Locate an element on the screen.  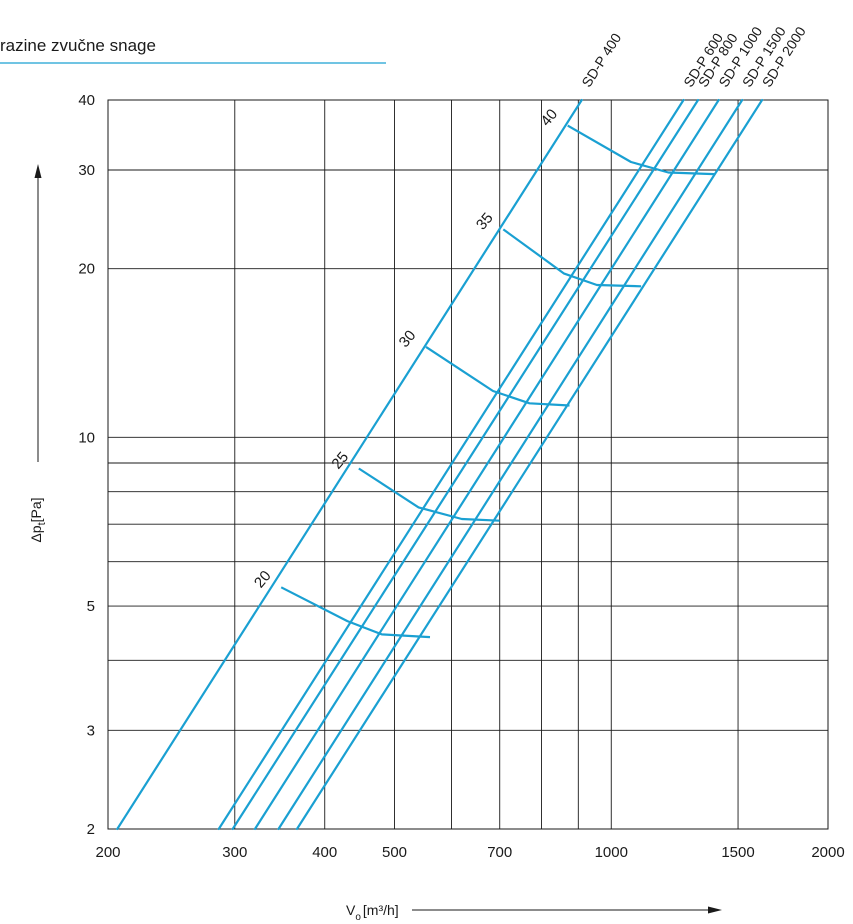
y-axis-label-symbol: Δp is located at coordinates (36, 533).